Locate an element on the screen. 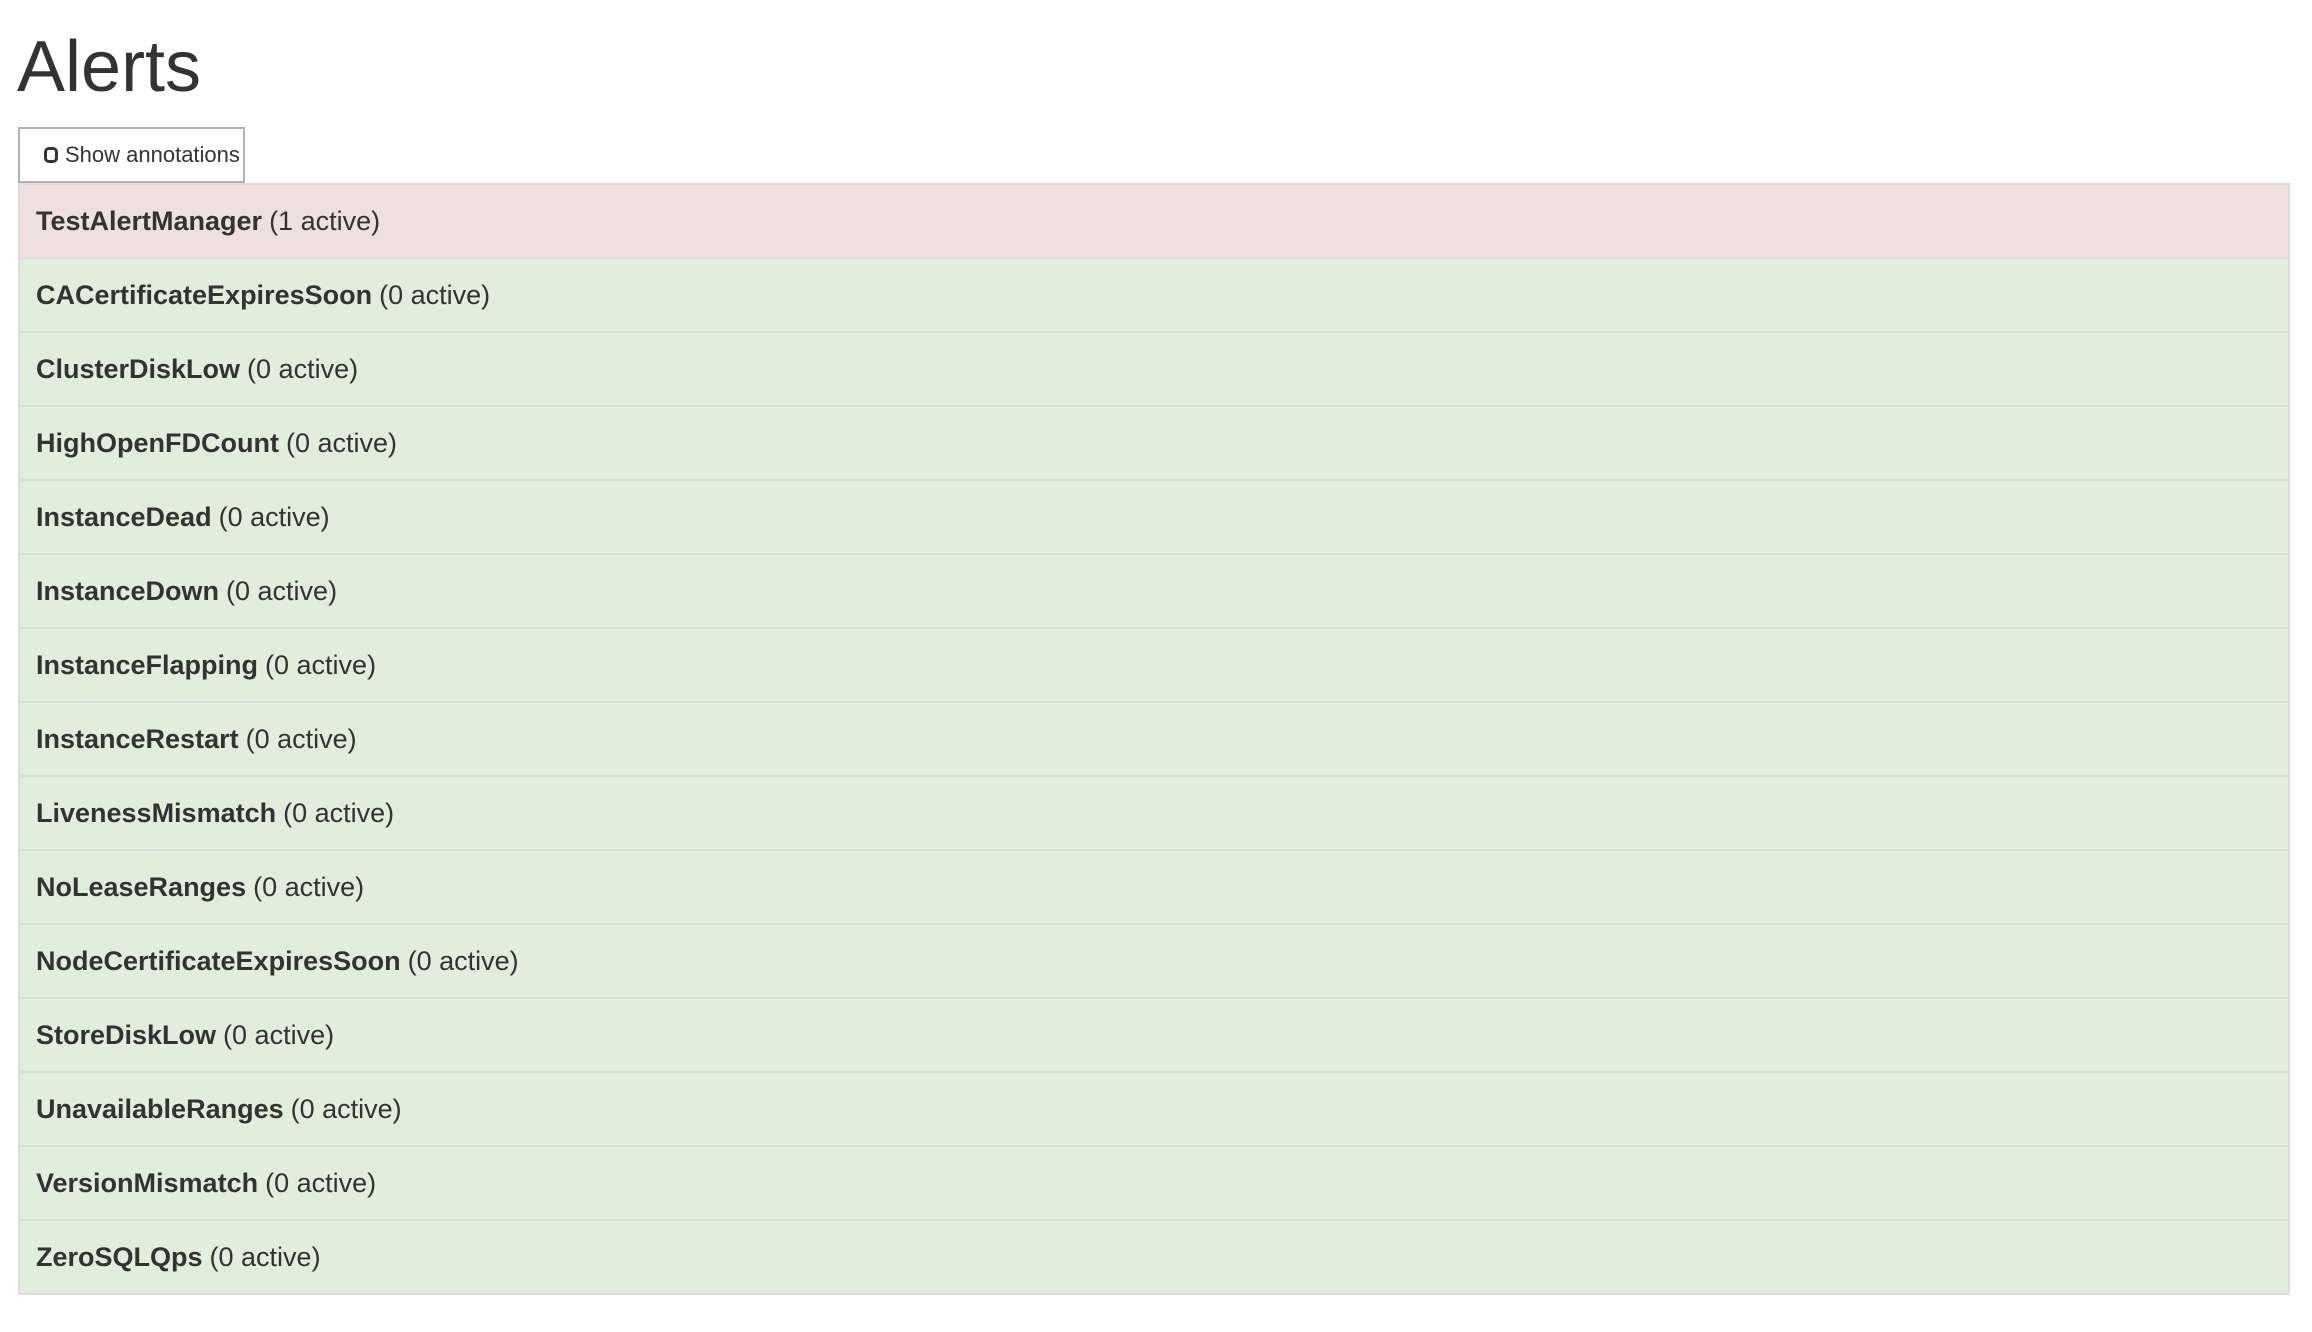  alert-name: InstanceDown is located at coordinates (128, 590).